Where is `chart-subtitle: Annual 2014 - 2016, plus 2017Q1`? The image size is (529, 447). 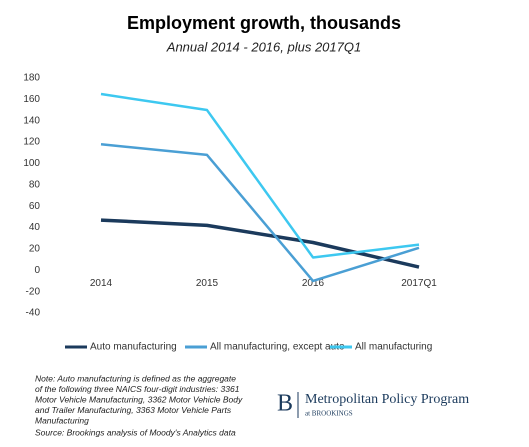 chart-subtitle: Annual 2014 - 2016, plus 2017Q1 is located at coordinates (263, 46).